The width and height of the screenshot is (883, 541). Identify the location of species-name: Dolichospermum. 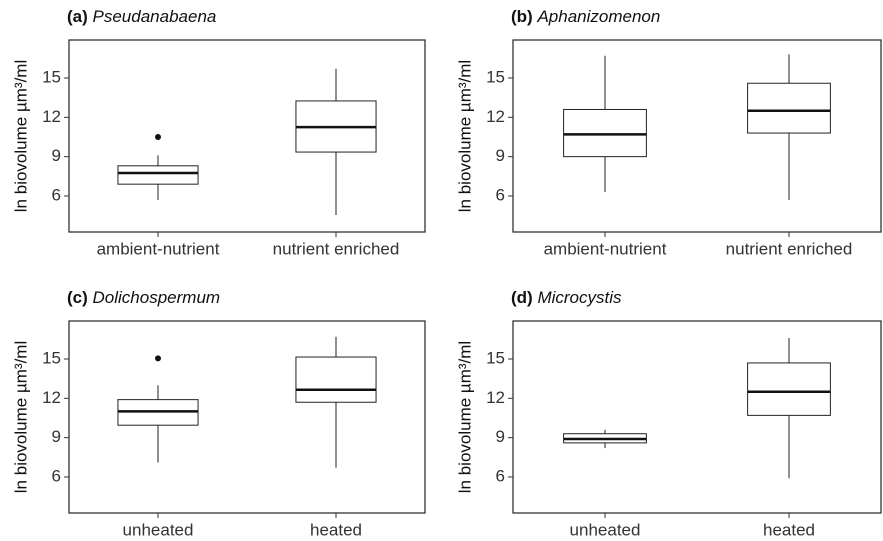
(157, 297).